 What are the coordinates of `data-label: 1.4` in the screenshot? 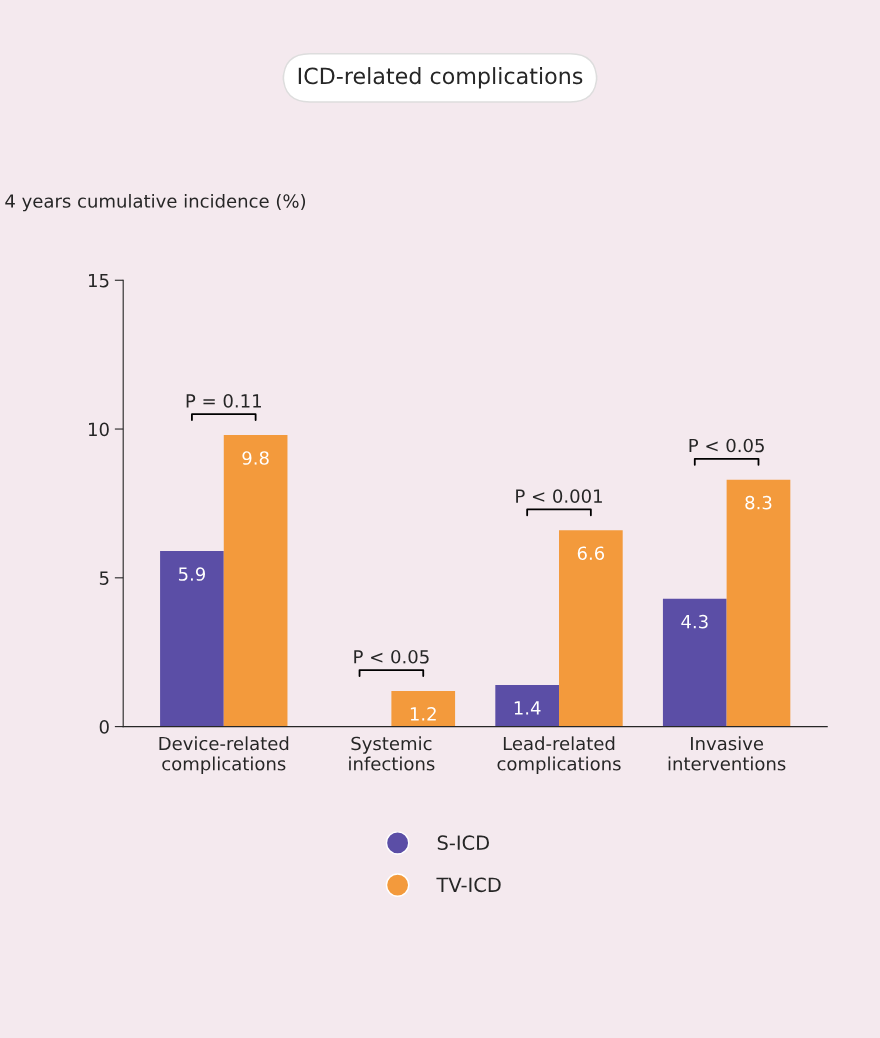 It's located at (527, 708).